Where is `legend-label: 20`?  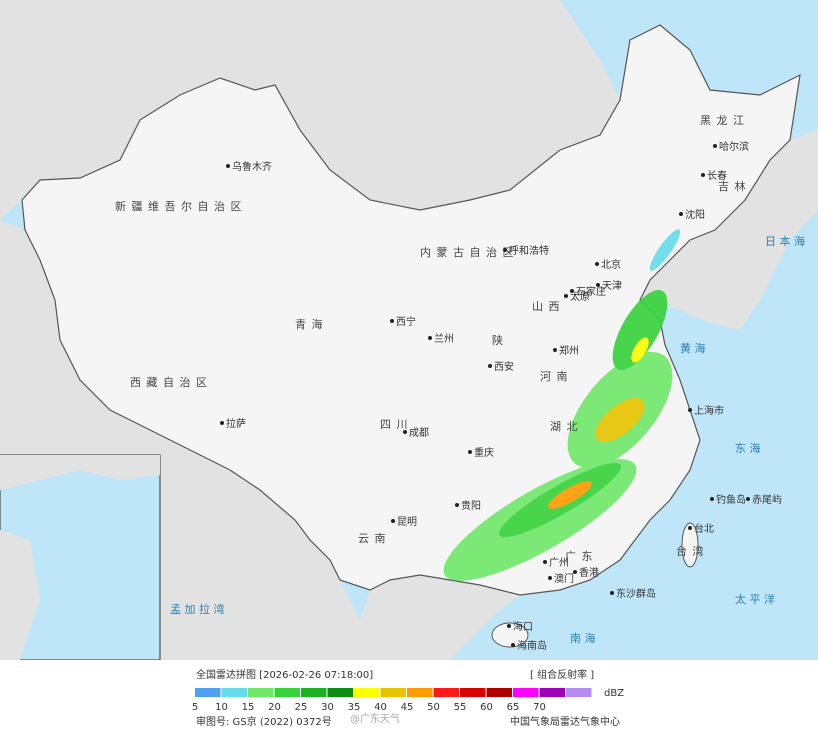
legend-label: 20 is located at coordinates (274, 707).